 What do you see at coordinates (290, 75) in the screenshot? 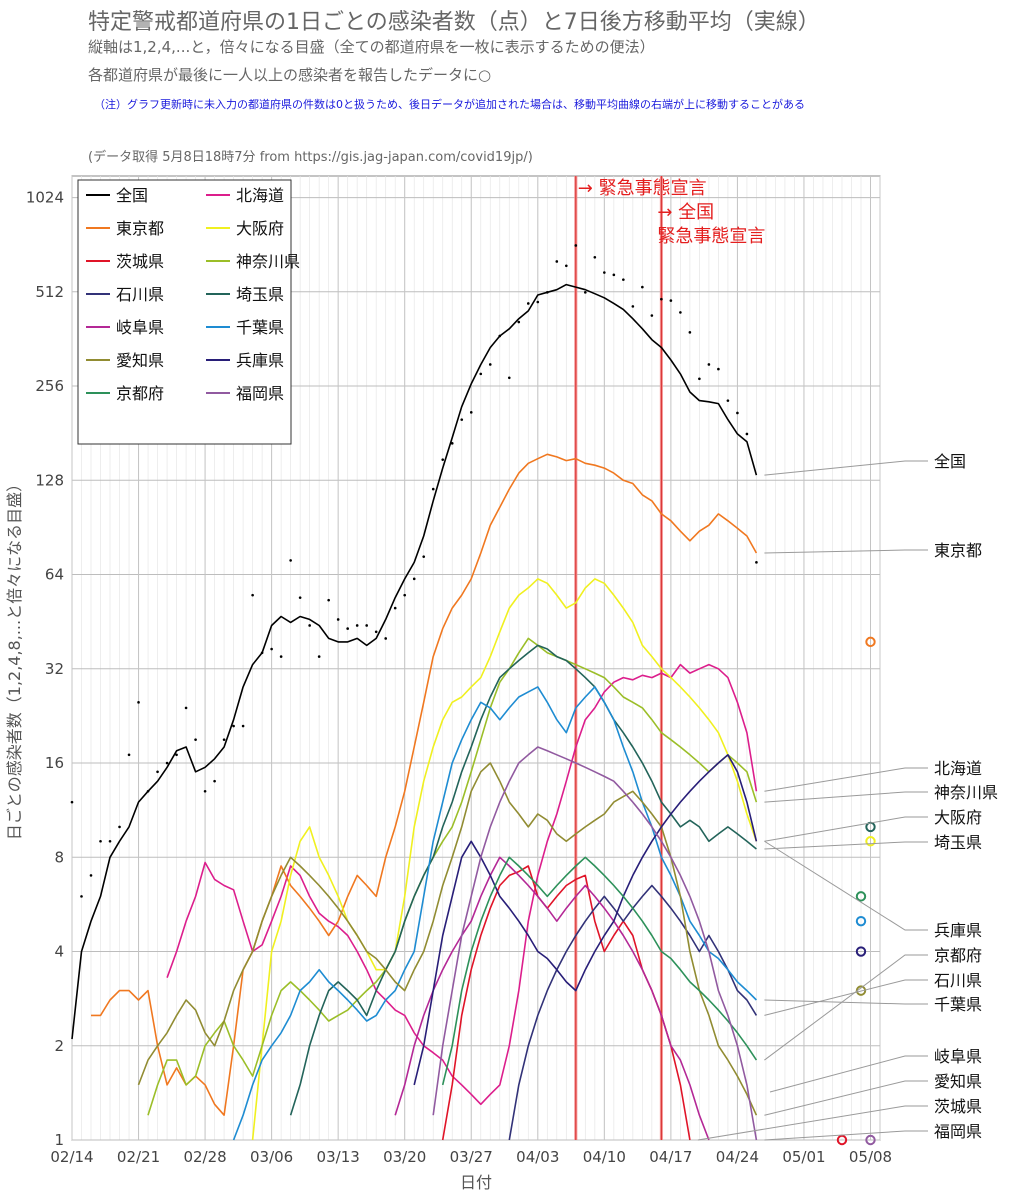
I see `chart-subtitle-marker: 各都道府県が最後に一人以上の感染者を報告したデータに○` at bounding box center [290, 75].